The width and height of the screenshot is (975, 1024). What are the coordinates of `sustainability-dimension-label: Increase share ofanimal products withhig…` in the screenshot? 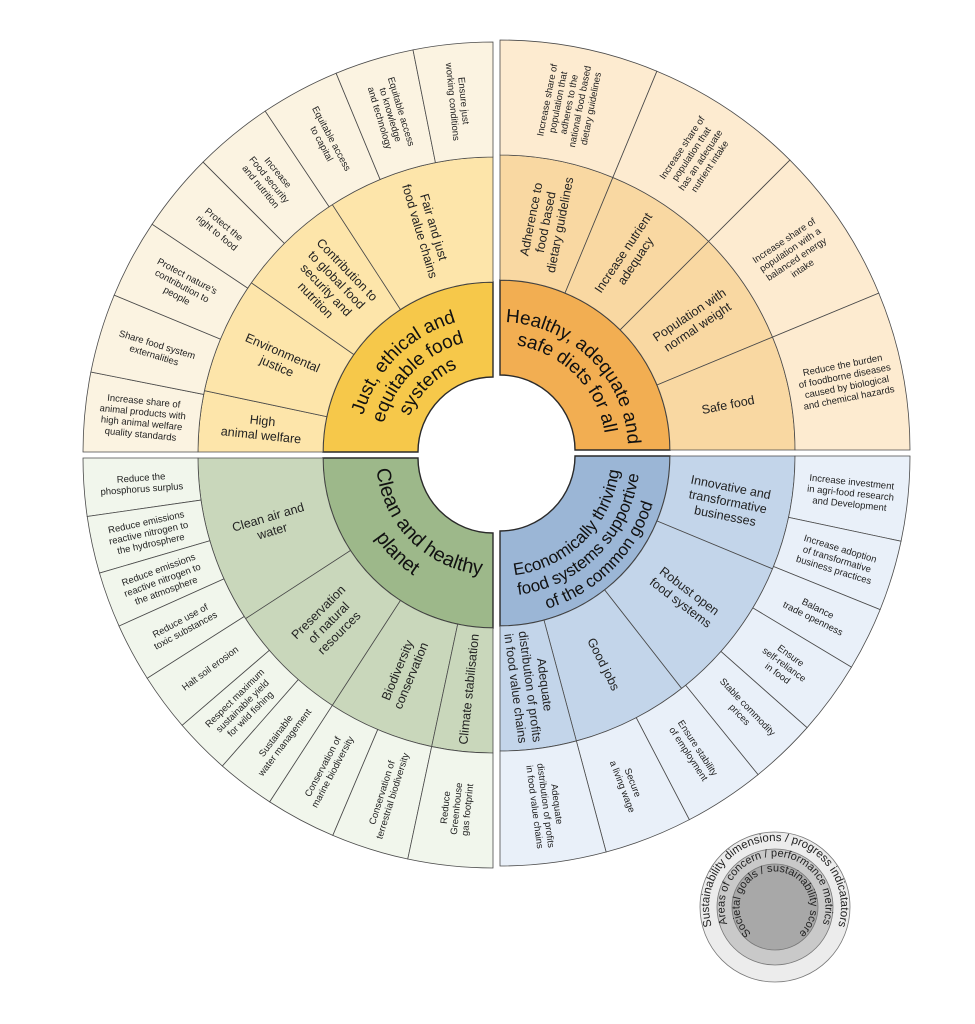 It's located at (142, 418).